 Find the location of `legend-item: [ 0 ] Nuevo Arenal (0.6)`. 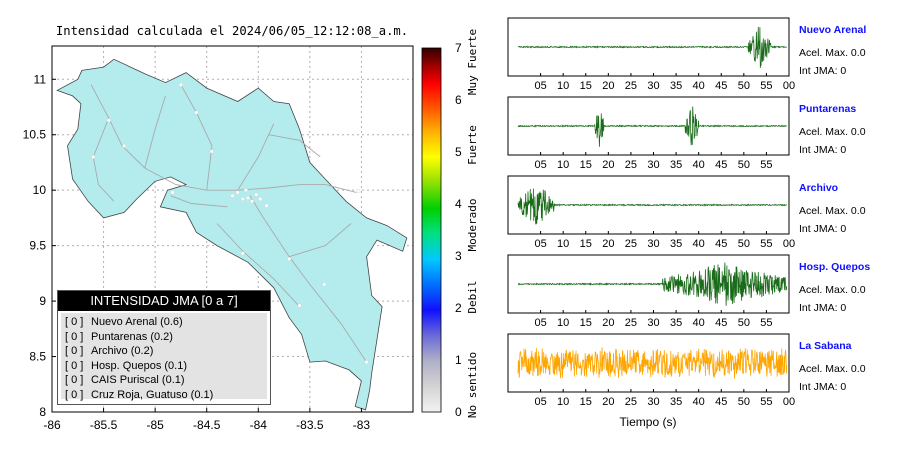

legend-item: [ 0 ] Nuevo Arenal (0.6) is located at coordinates (164, 322).